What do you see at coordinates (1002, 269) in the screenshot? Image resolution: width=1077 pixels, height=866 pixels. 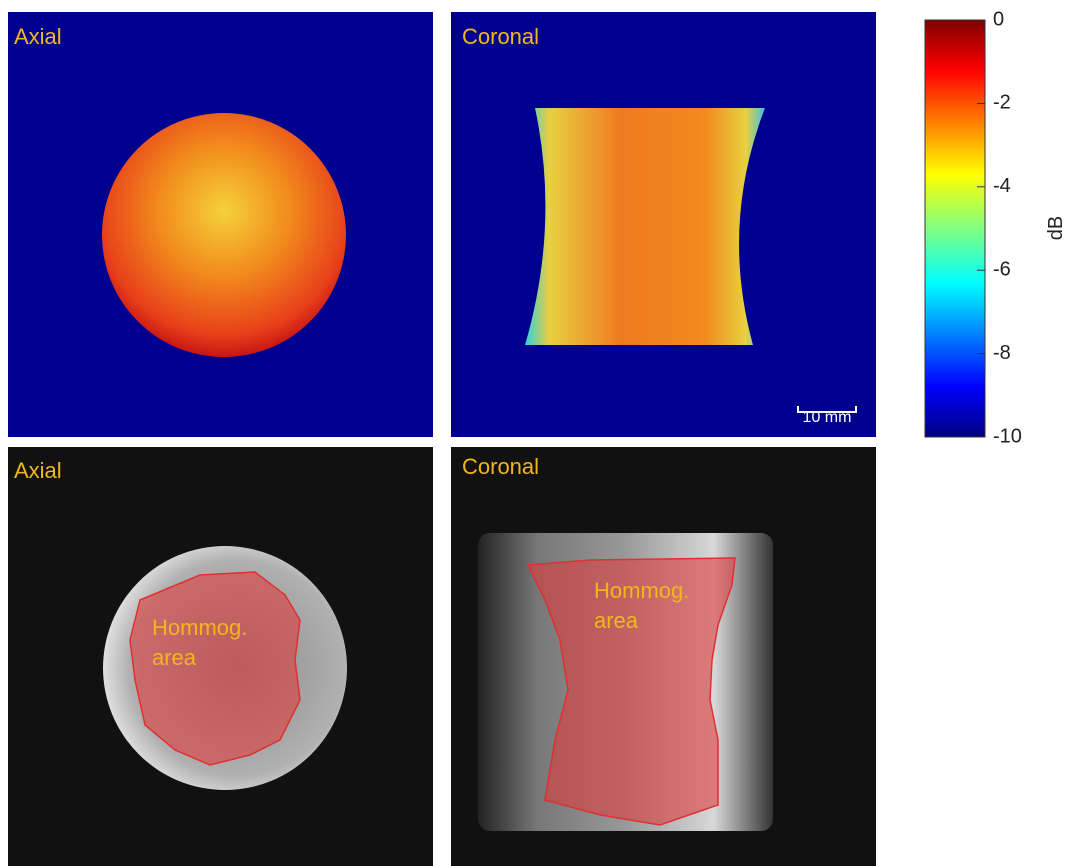 I see `colorbar-tick-label: -6` at bounding box center [1002, 269].